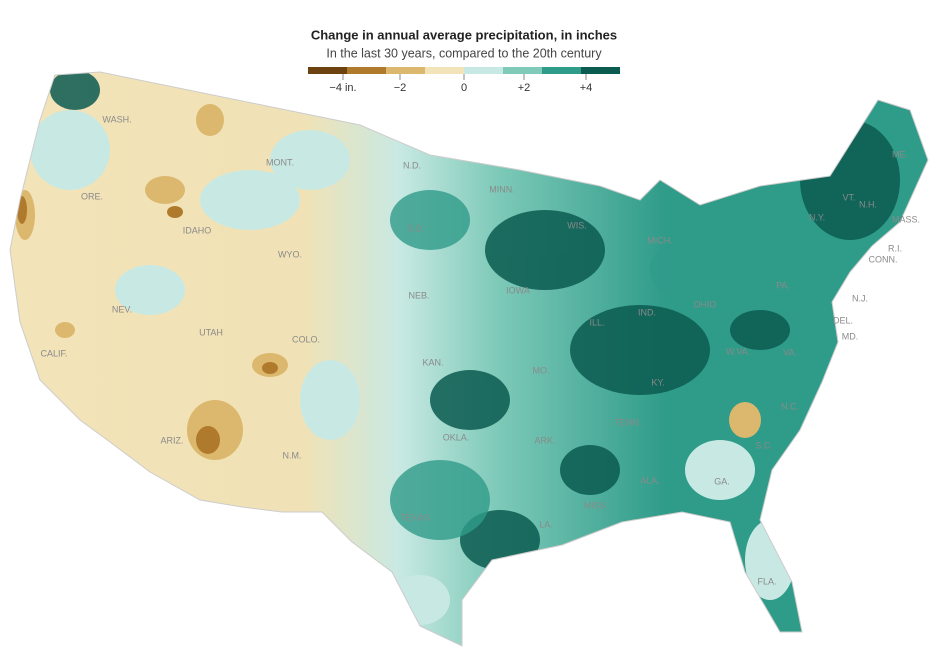 The image size is (952, 666). Describe the element at coordinates (738, 351) in the screenshot. I see `state-label: W.VA.` at that location.